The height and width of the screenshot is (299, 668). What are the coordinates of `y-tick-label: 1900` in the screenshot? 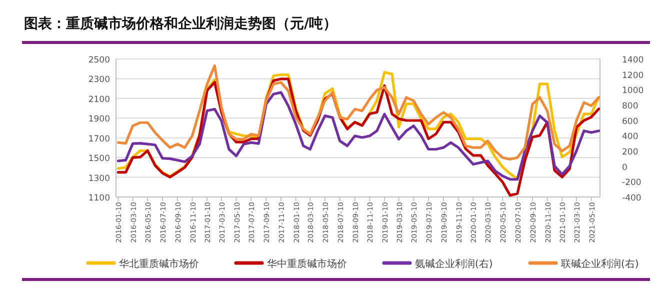 It's located at (99, 119).